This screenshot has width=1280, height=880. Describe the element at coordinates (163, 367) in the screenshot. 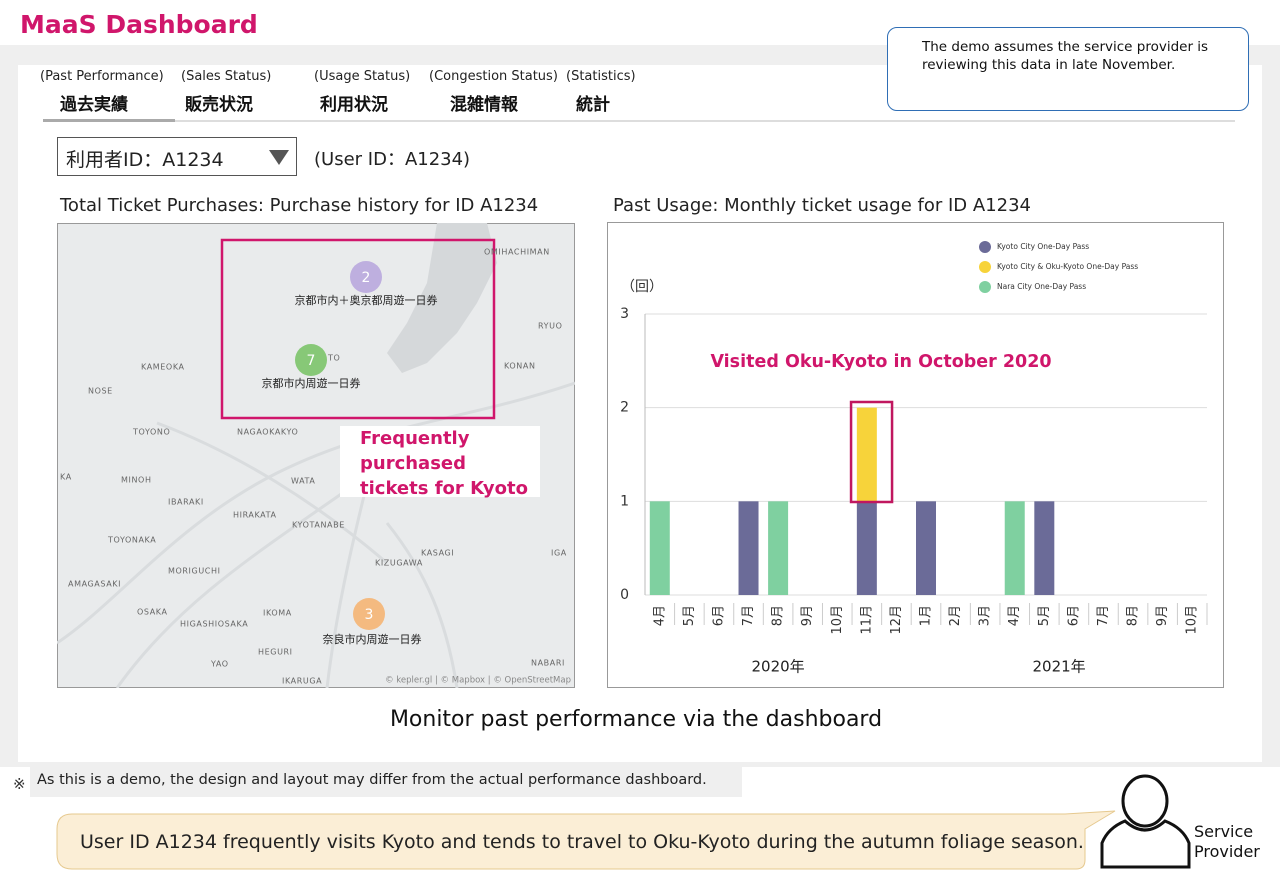

I see `place-name: KAMEOKA` at that location.